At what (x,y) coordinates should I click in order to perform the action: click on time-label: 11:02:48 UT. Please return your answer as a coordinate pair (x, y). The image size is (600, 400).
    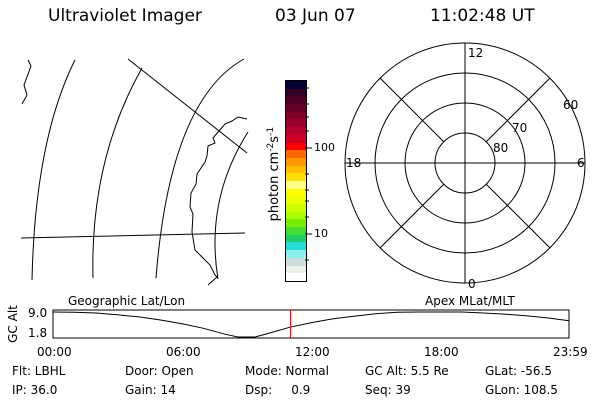
    Looking at the image, I should click on (482, 16).